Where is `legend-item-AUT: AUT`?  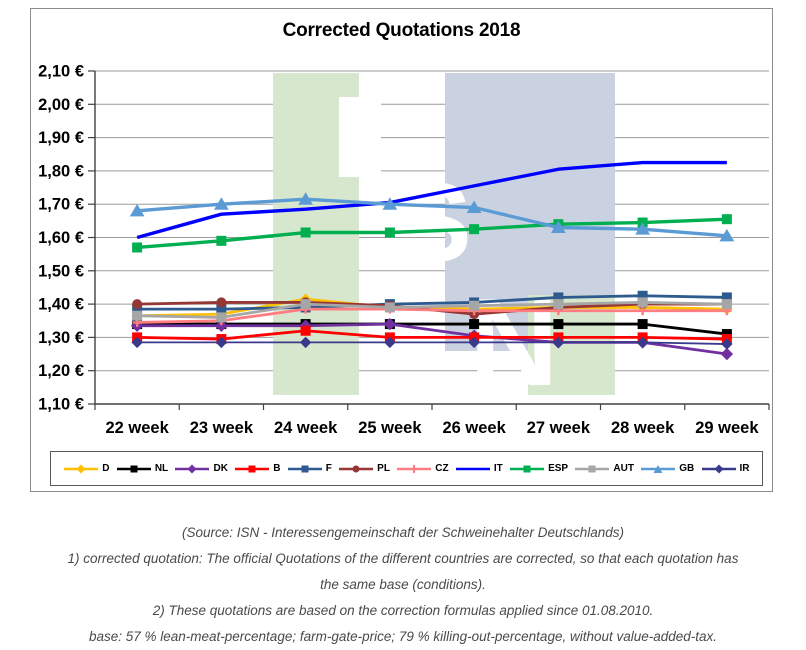 legend-item-AUT: AUT is located at coordinates (604, 469).